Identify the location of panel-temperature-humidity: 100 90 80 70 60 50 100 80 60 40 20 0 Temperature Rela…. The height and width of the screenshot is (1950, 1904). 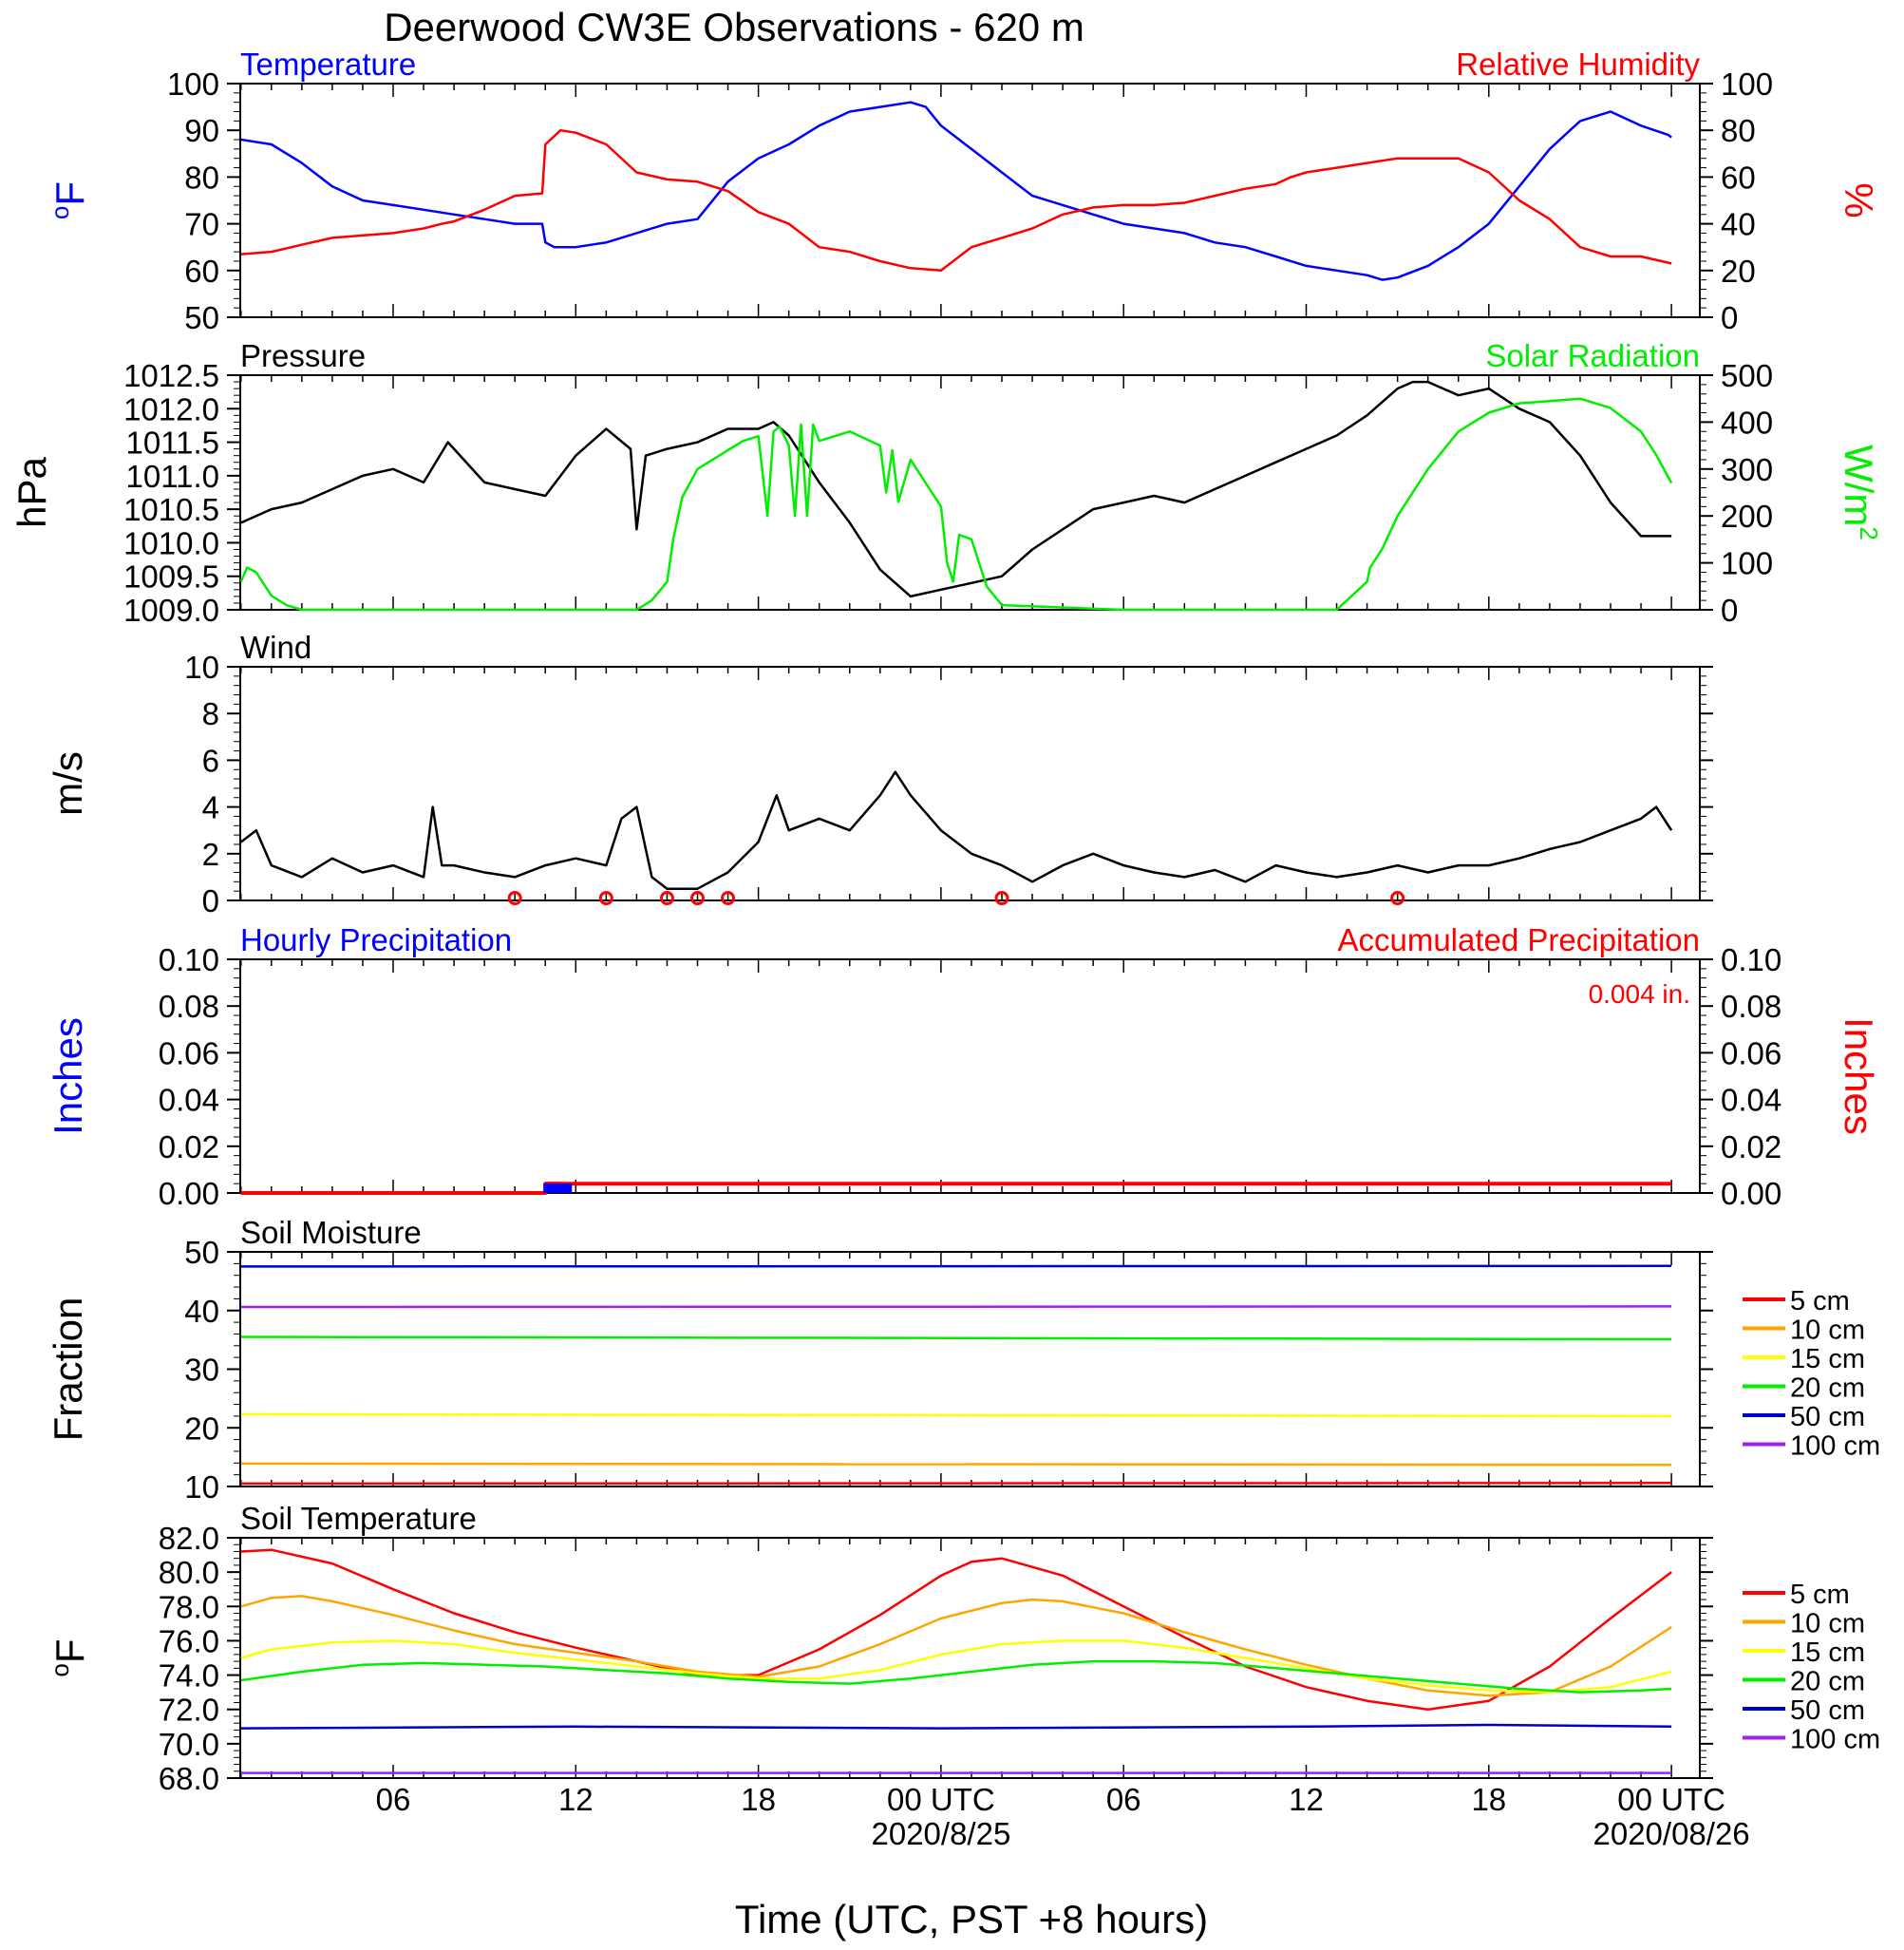
(963, 191).